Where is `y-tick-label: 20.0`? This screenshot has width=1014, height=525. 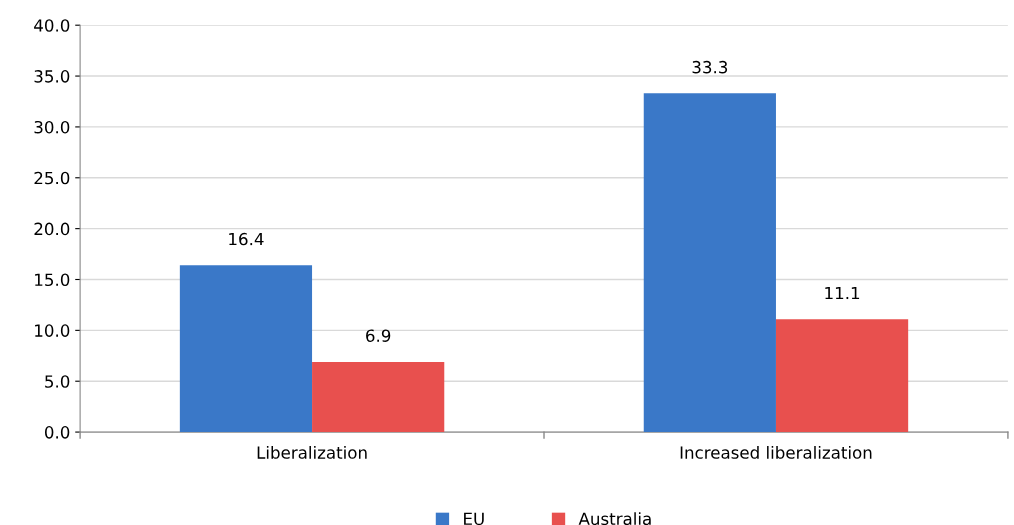
y-tick-label: 20.0 is located at coordinates (52, 229).